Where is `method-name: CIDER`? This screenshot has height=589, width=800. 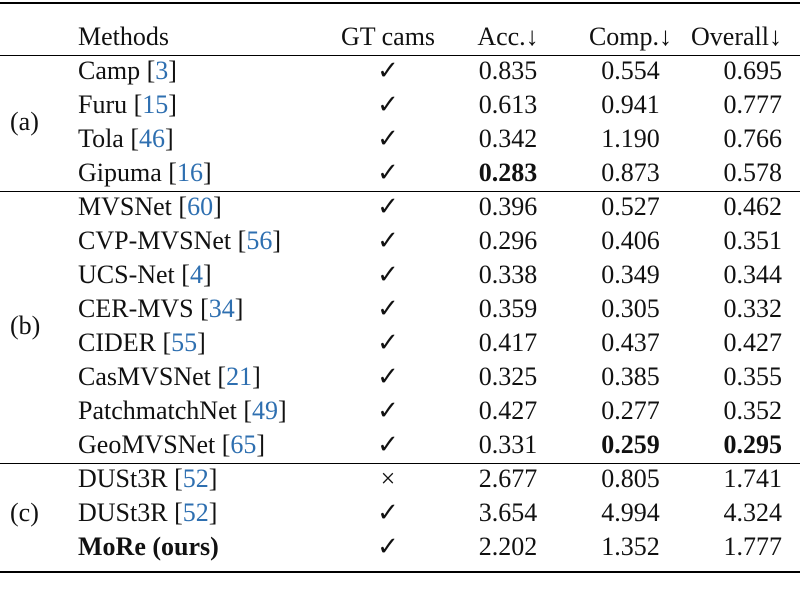
method-name: CIDER is located at coordinates (117, 342).